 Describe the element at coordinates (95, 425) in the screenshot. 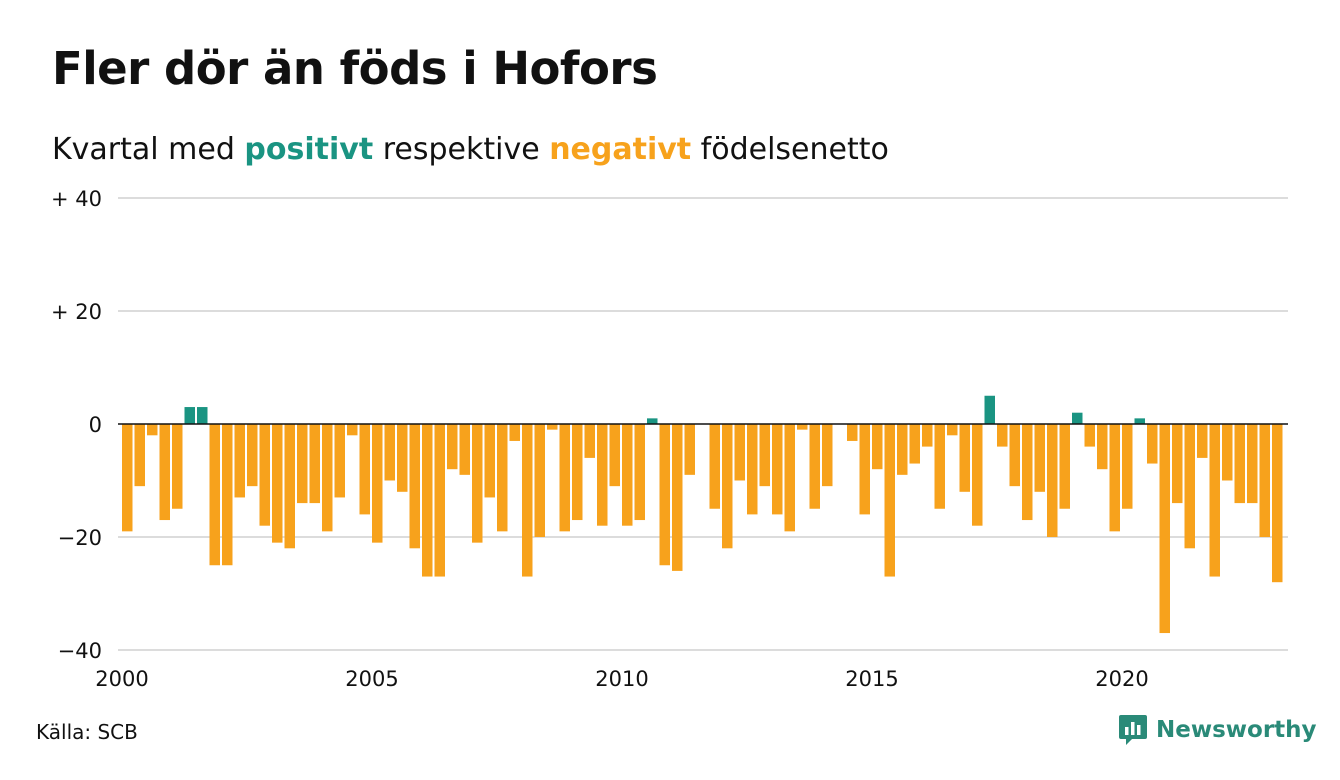

I see `y-tick-label: 0` at that location.